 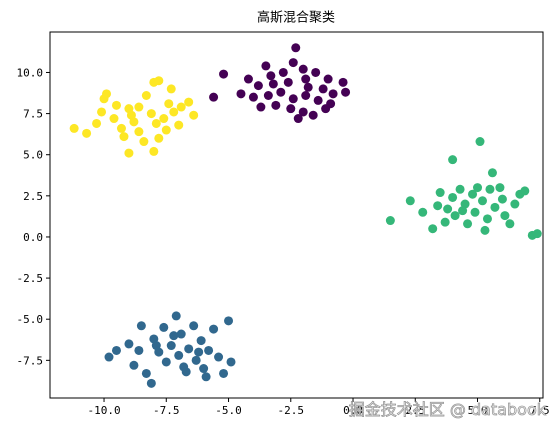 I want to click on y-tick-label: -7.5, so click(x=30, y=360).